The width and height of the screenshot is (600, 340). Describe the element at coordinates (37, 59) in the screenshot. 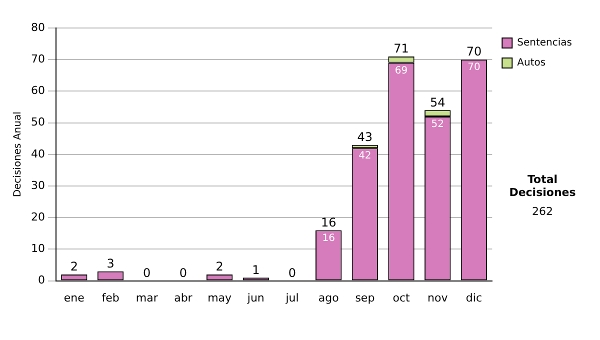

I see `y-tick-label: 70` at that location.